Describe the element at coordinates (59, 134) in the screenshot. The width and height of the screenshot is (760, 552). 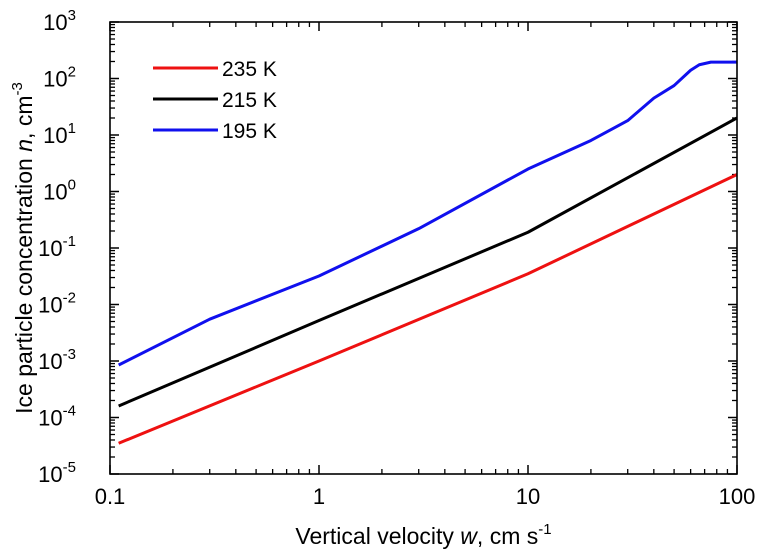
I see `y-tick-label: 10¹` at that location.